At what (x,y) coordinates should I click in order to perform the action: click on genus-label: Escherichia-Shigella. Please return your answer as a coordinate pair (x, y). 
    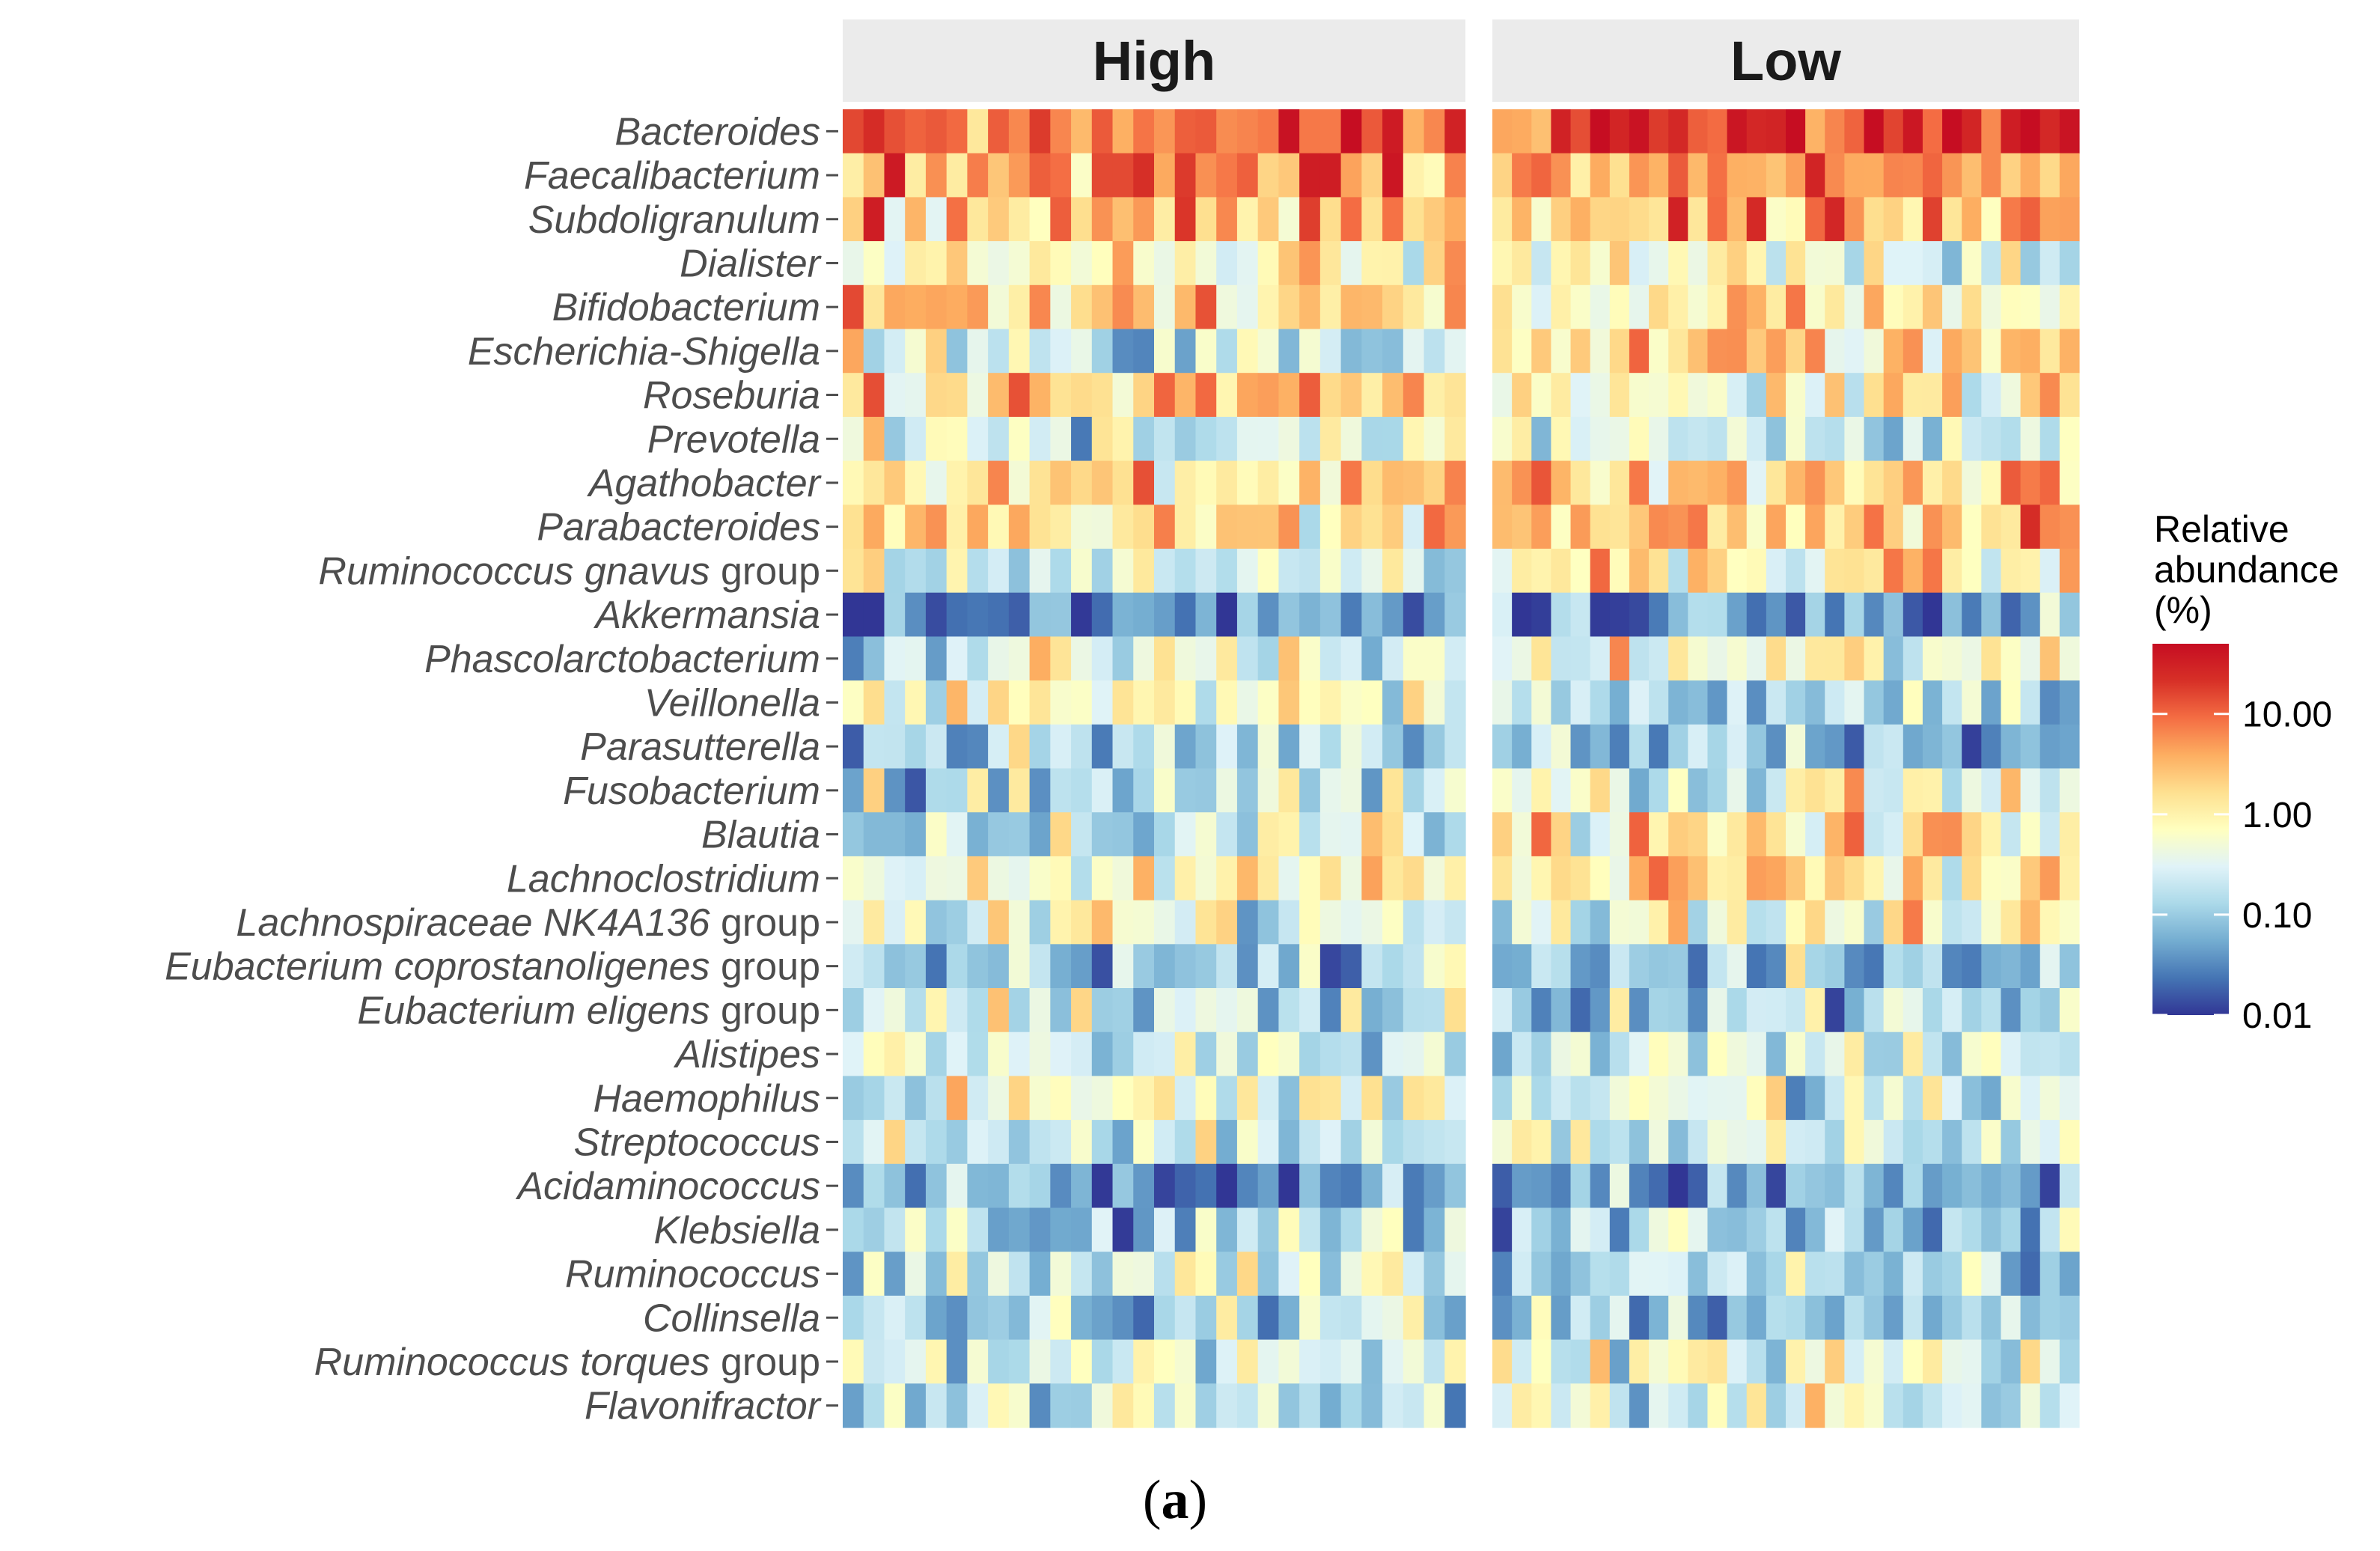
    Looking at the image, I should click on (644, 352).